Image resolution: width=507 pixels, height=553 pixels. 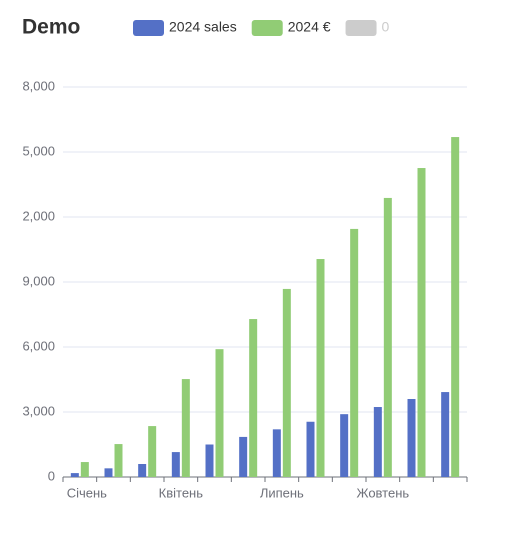 I want to click on x-tick-label: Січень, so click(x=87, y=492).